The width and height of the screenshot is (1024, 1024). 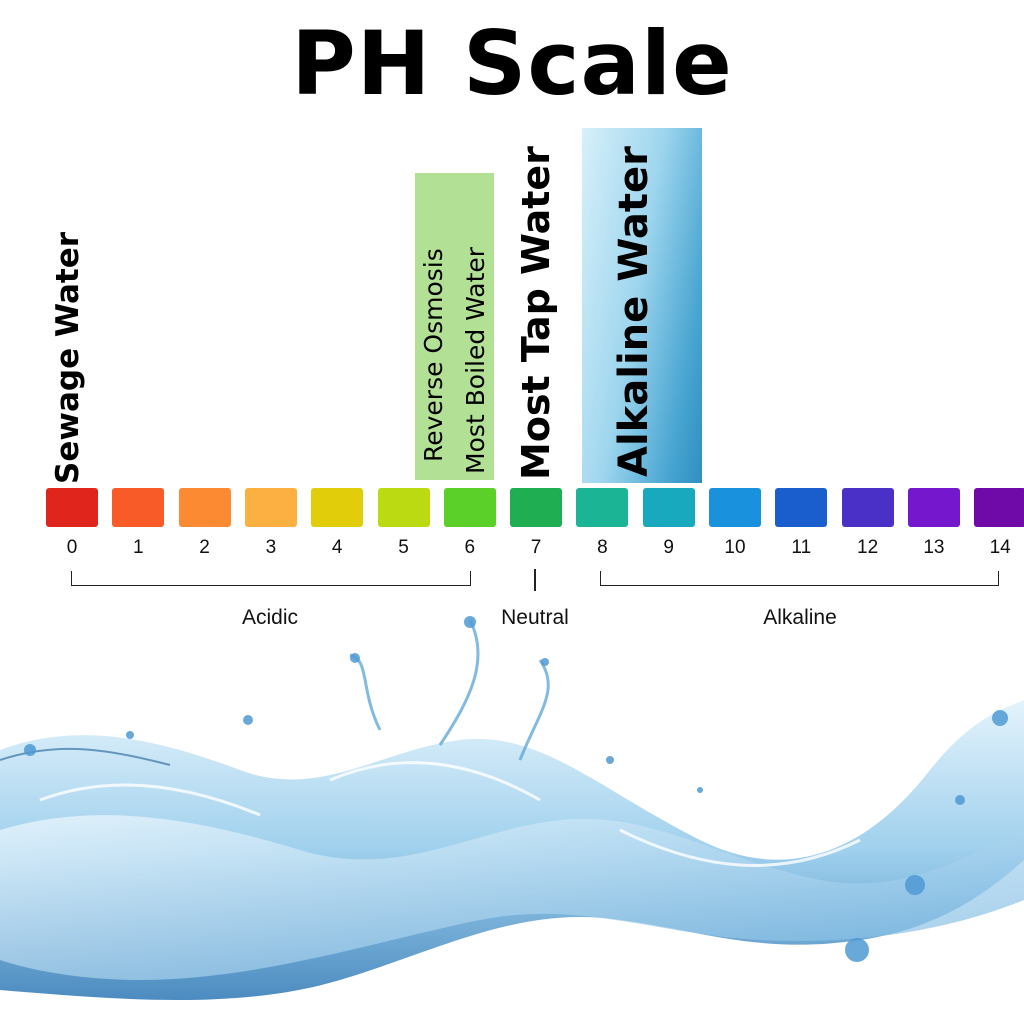 What do you see at coordinates (868, 547) in the screenshot?
I see `ph-value-12: 12` at bounding box center [868, 547].